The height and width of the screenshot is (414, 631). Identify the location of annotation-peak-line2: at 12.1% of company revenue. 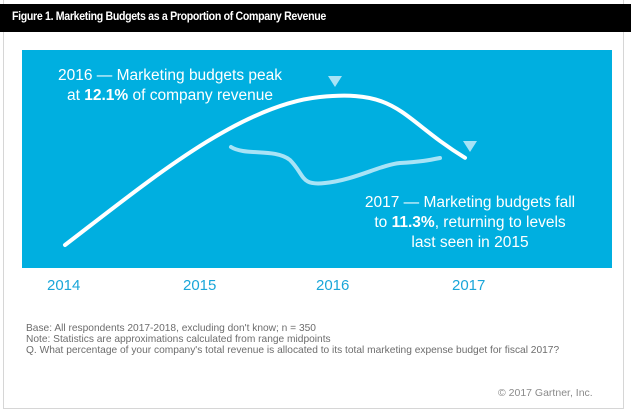
(170, 96).